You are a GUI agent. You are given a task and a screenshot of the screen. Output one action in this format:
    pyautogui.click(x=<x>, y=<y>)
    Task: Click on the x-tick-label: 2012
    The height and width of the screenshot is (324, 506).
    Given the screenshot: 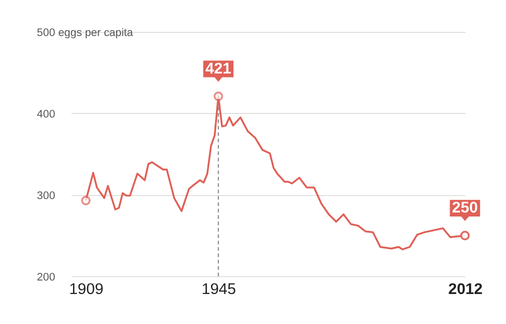 What is the action you would take?
    pyautogui.click(x=465, y=289)
    